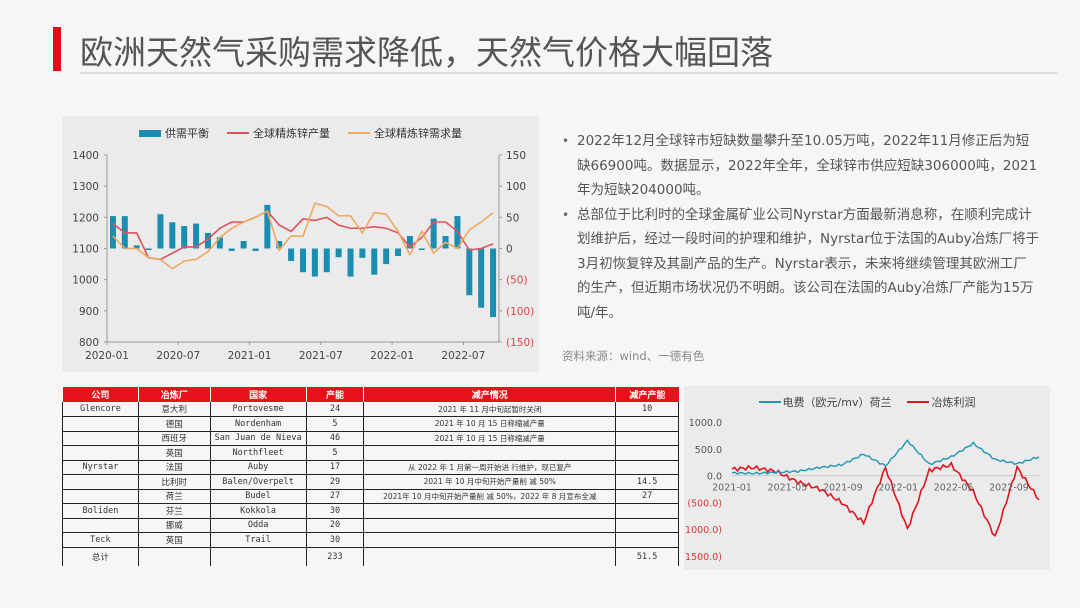 This screenshot has width=1080, height=608. What do you see at coordinates (174, 511) in the screenshot?
I see `cell-smelter: 芬兰` at bounding box center [174, 511].